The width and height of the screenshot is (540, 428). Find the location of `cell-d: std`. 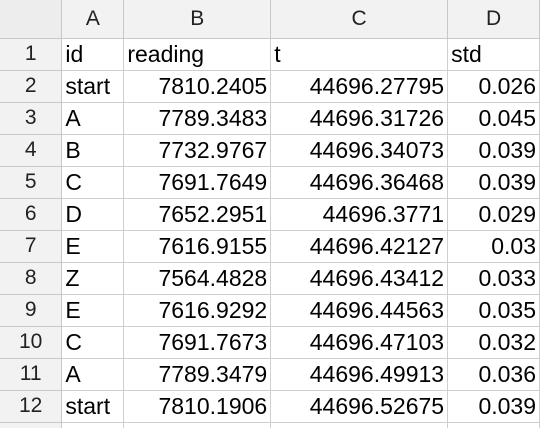

cell-d: std is located at coordinates (493, 54).